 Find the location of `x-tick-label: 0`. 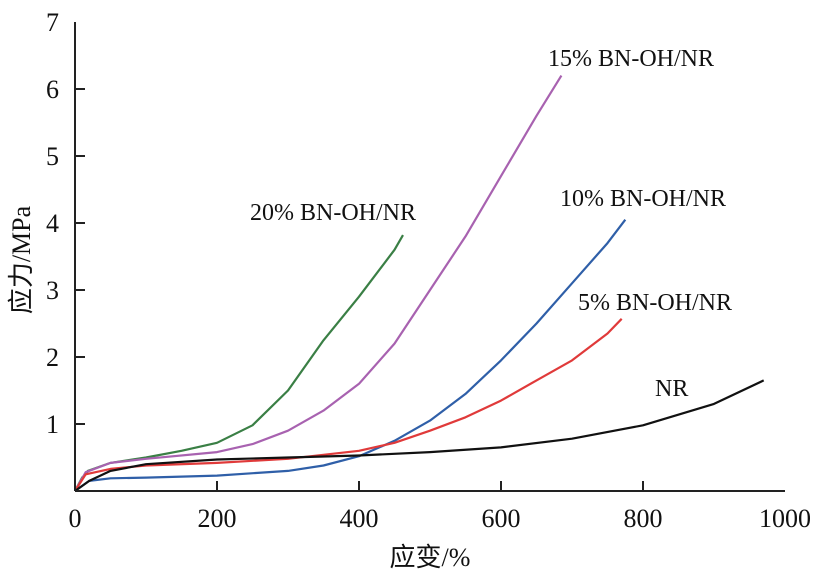

x-tick-label: 0 is located at coordinates (75, 518).